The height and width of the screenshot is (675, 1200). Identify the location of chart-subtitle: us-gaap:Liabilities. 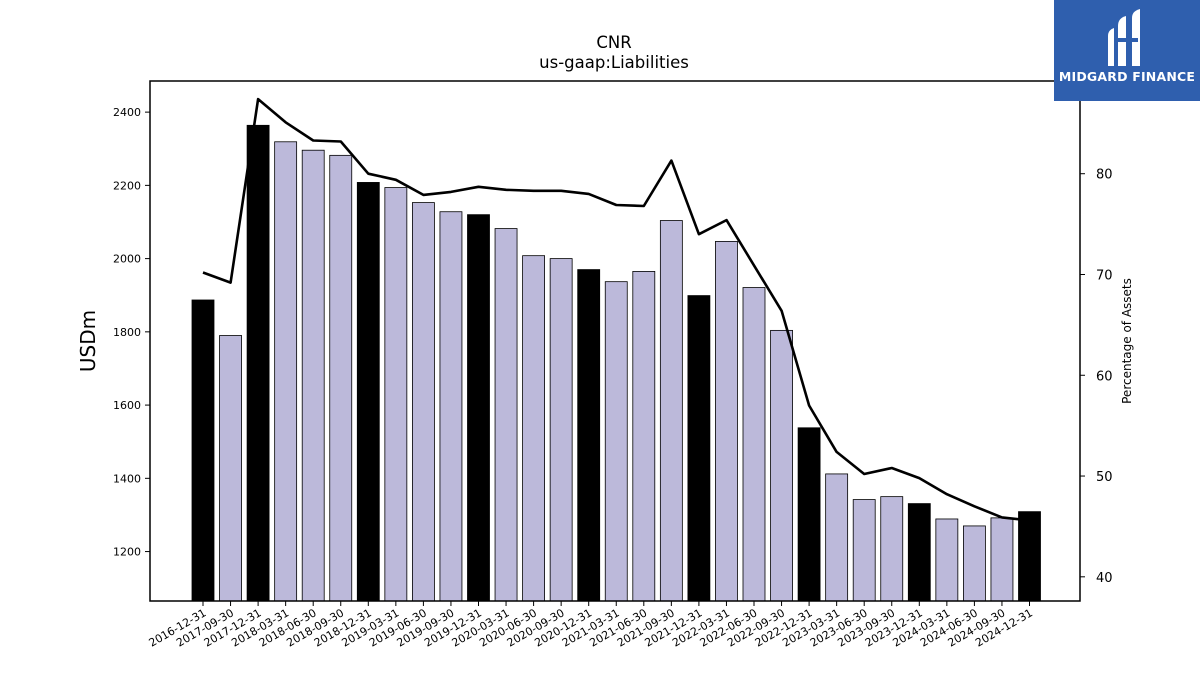
(614, 62).